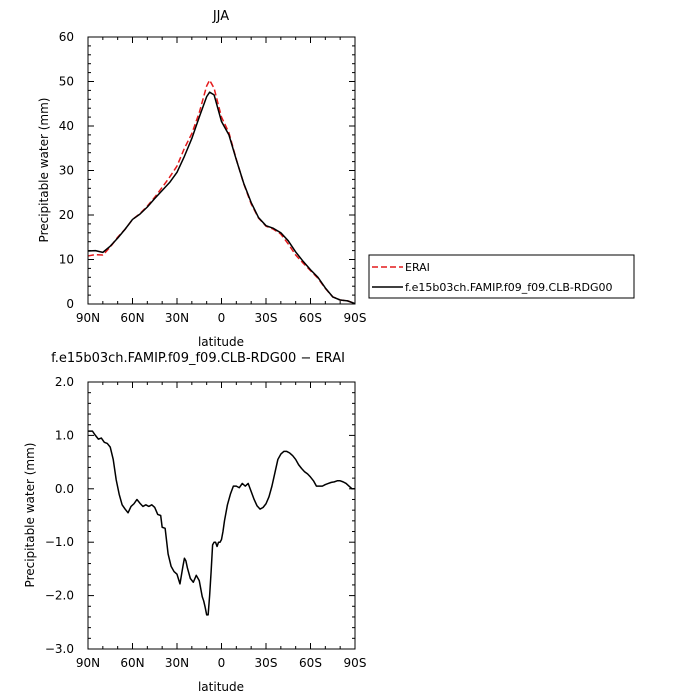 The height and width of the screenshot is (699, 699). I want to click on legend: ERAI f.e15b03ch.FAMIP.f09_f09.CLB-RDG00, so click(501, 276).